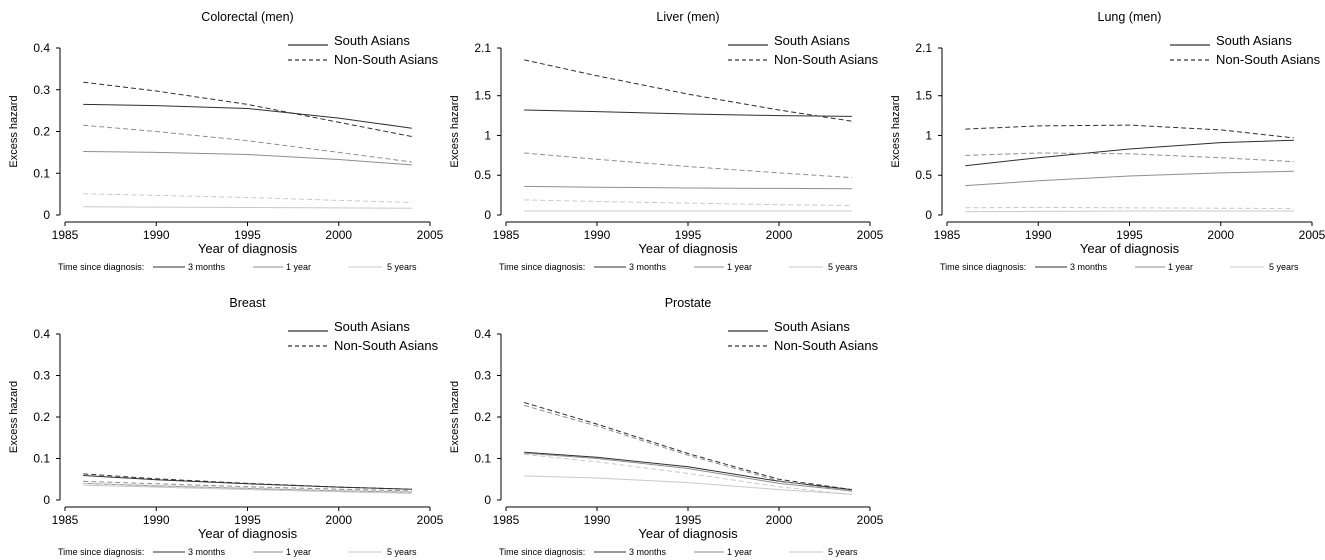 The height and width of the screenshot is (560, 1325). I want to click on chart-title: Liver (men), so click(687, 17).